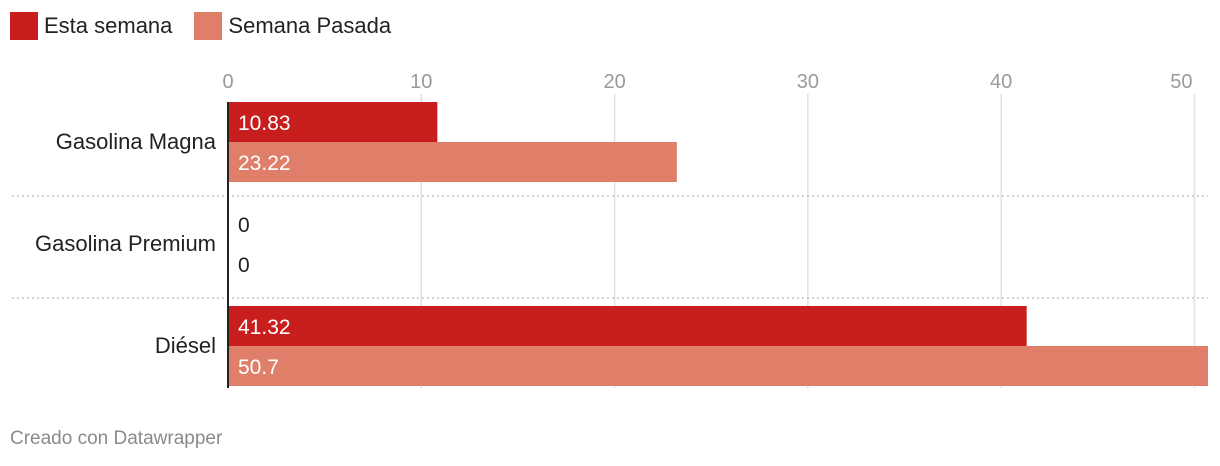 This screenshot has height=466, width=1220. Describe the element at coordinates (244, 265) in the screenshot. I see `value-label-semana-pasada-gasolina-premium: 0` at that location.